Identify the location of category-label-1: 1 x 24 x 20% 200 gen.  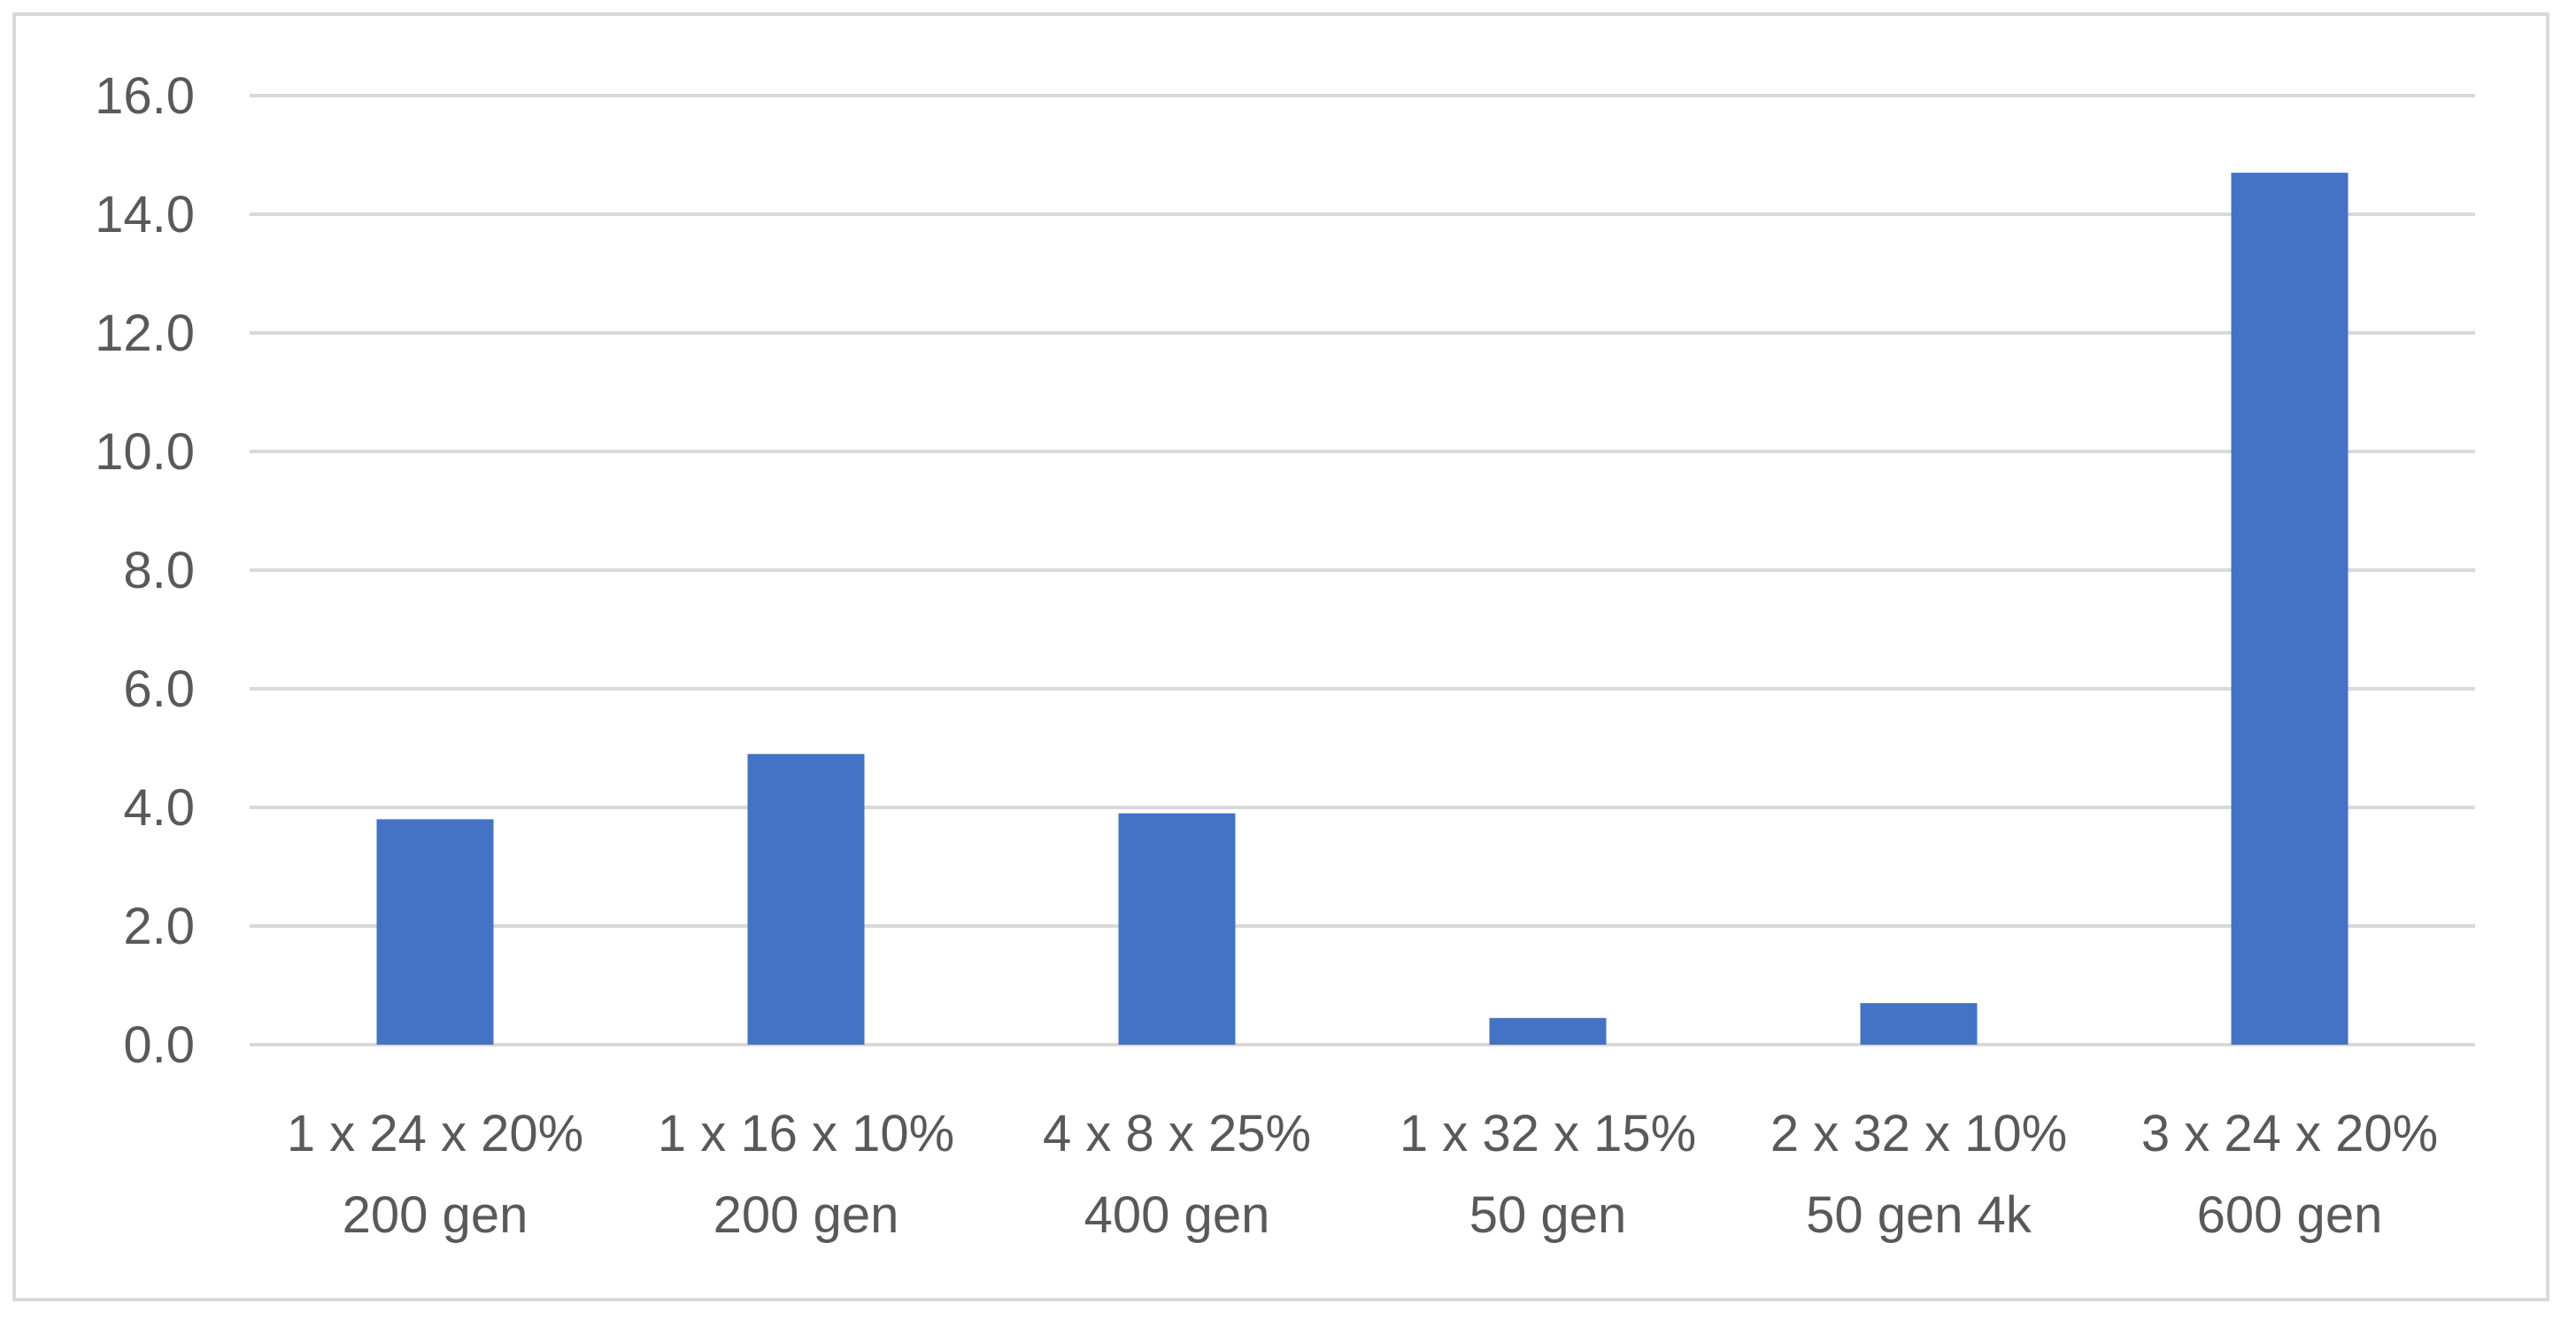
(435, 1174).